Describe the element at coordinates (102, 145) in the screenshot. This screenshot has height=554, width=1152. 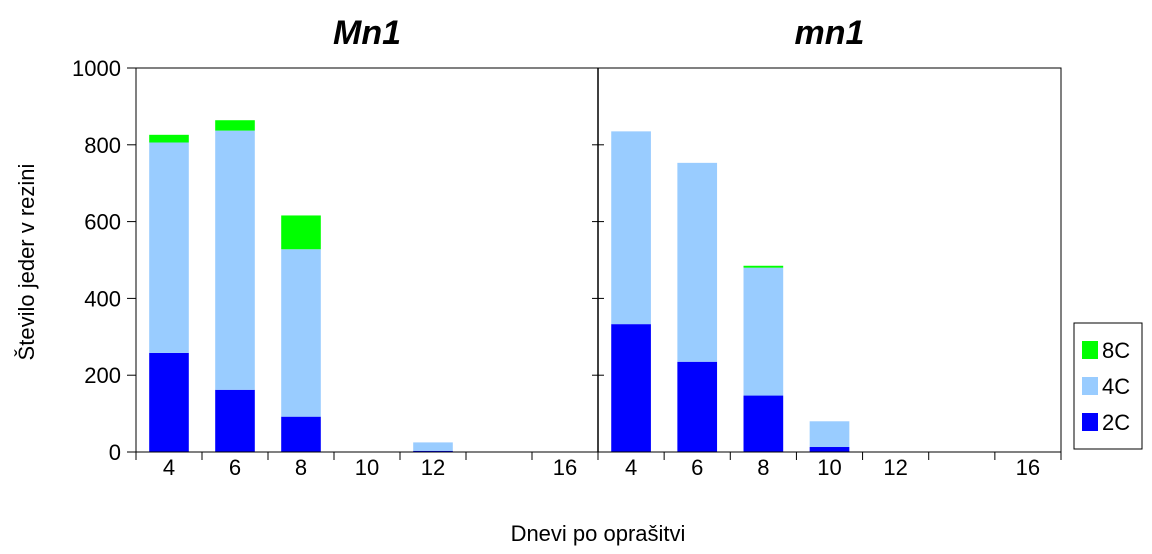
I see `y-tick-label: 800` at that location.